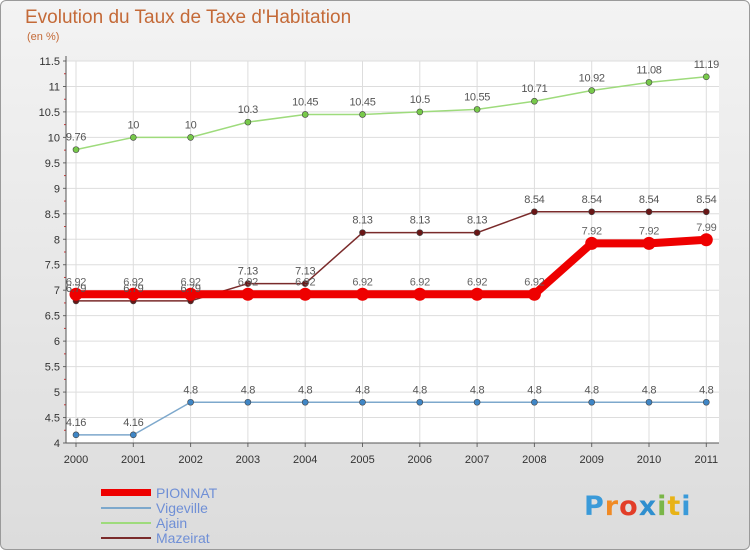 This screenshot has height=550, width=750. Describe the element at coordinates (182, 508) in the screenshot. I see `legend-label-vigeville: Vigeville` at that location.